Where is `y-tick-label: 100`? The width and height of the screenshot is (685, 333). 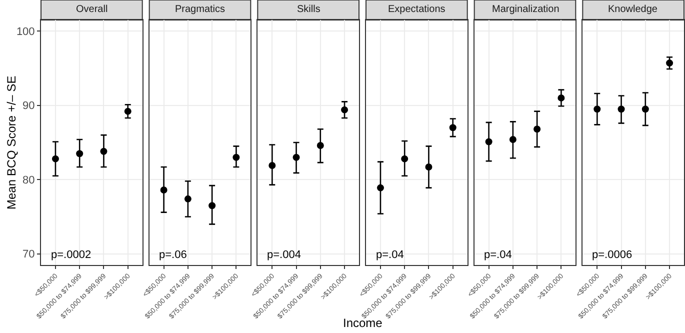
y-tick-label: 100 is located at coordinates (25, 32).